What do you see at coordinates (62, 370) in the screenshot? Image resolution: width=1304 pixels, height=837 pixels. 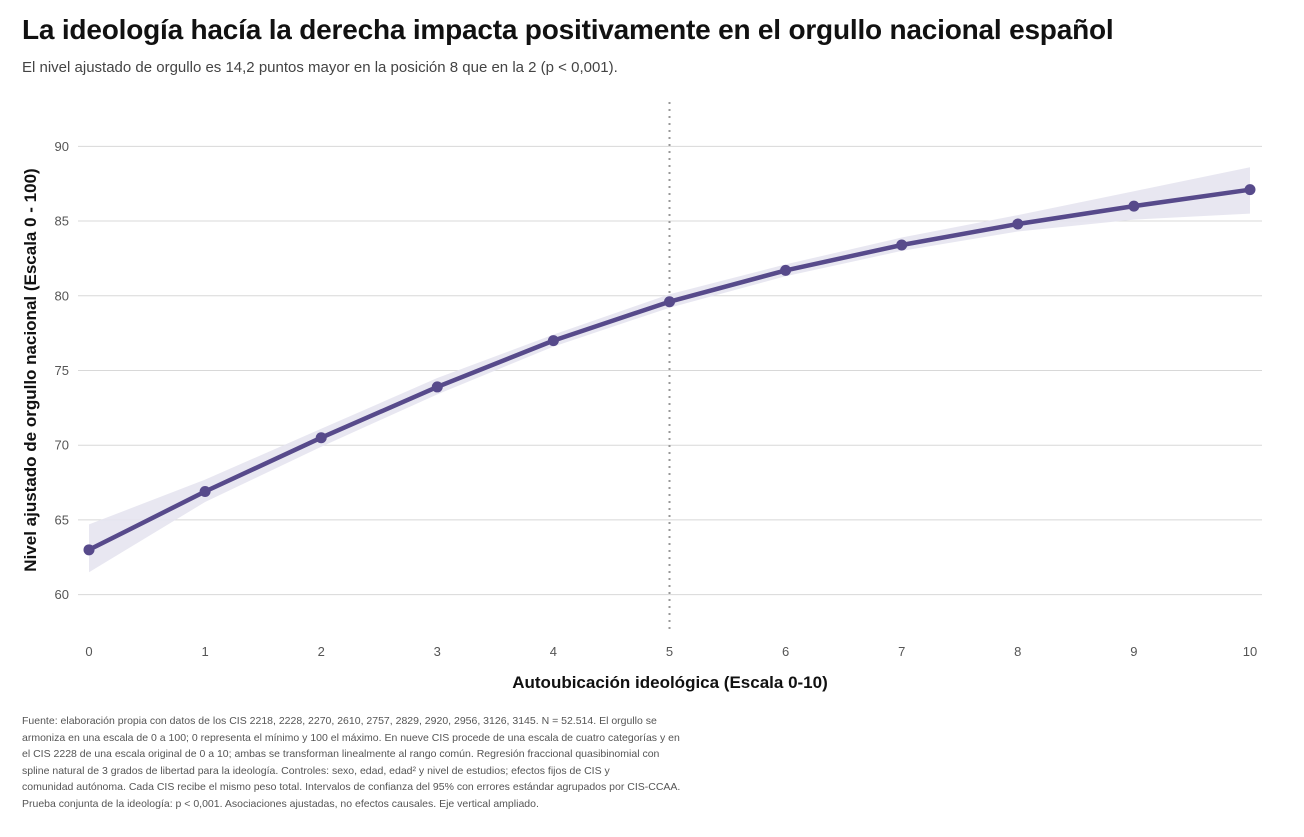 I see `y-tick-label: 75` at bounding box center [62, 370].